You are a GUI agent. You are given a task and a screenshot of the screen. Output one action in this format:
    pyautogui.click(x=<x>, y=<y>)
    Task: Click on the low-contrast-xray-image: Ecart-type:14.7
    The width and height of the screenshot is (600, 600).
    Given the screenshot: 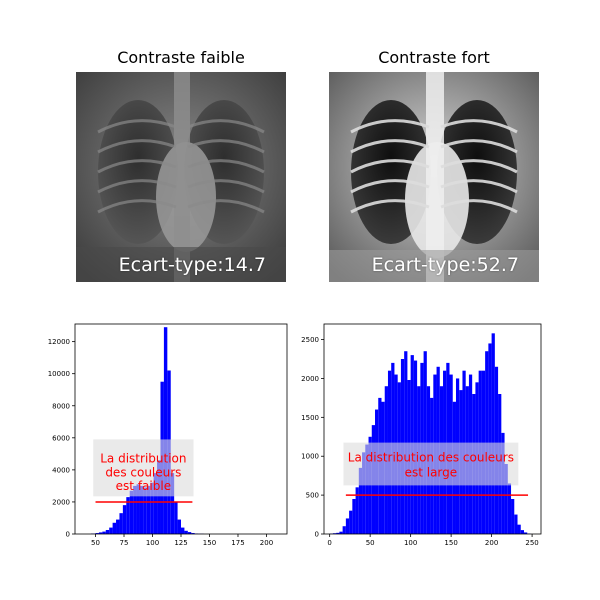 What is the action you would take?
    pyautogui.click(x=181, y=177)
    